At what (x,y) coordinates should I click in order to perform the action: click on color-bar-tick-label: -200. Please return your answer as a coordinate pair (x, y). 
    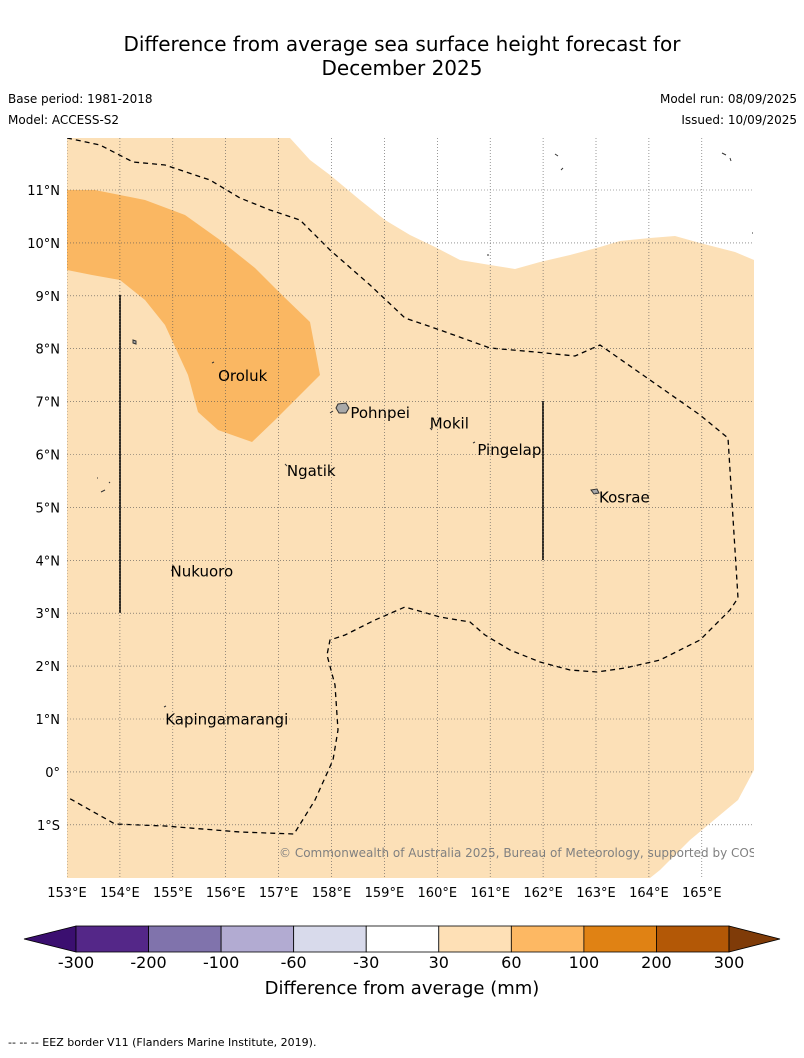
    Looking at the image, I should click on (148, 962).